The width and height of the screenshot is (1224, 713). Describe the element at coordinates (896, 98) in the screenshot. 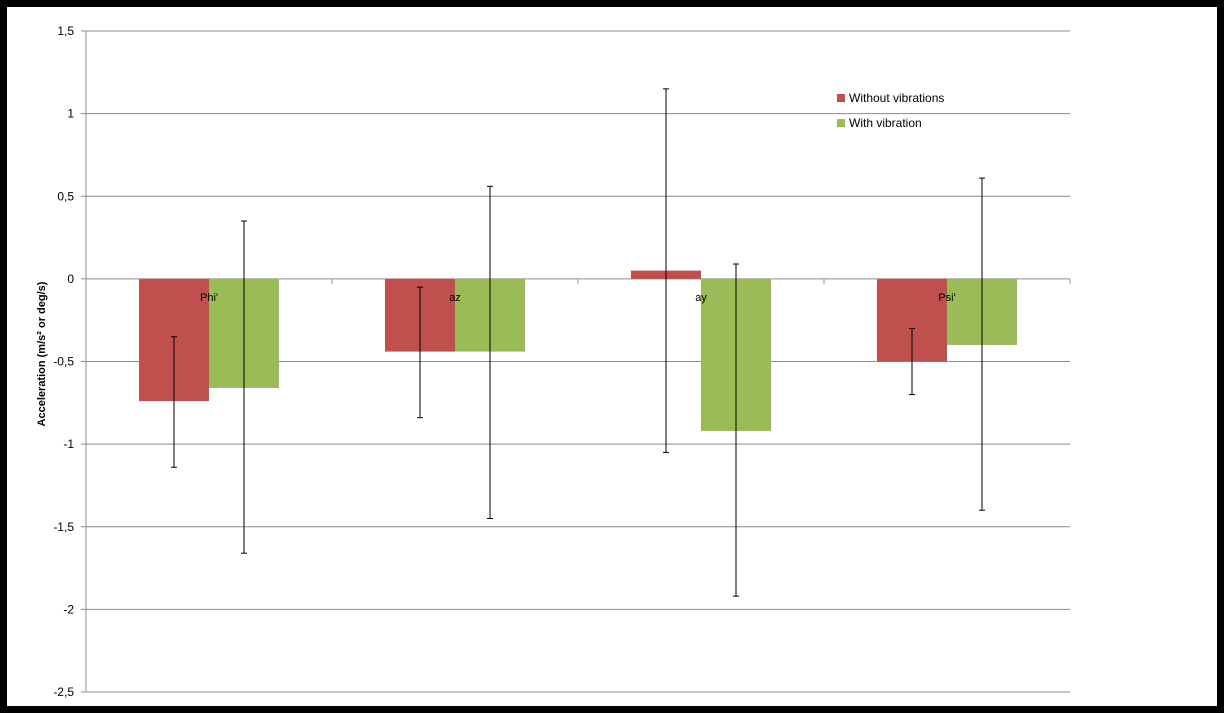

I see `legend-label: Without vibrations` at that location.